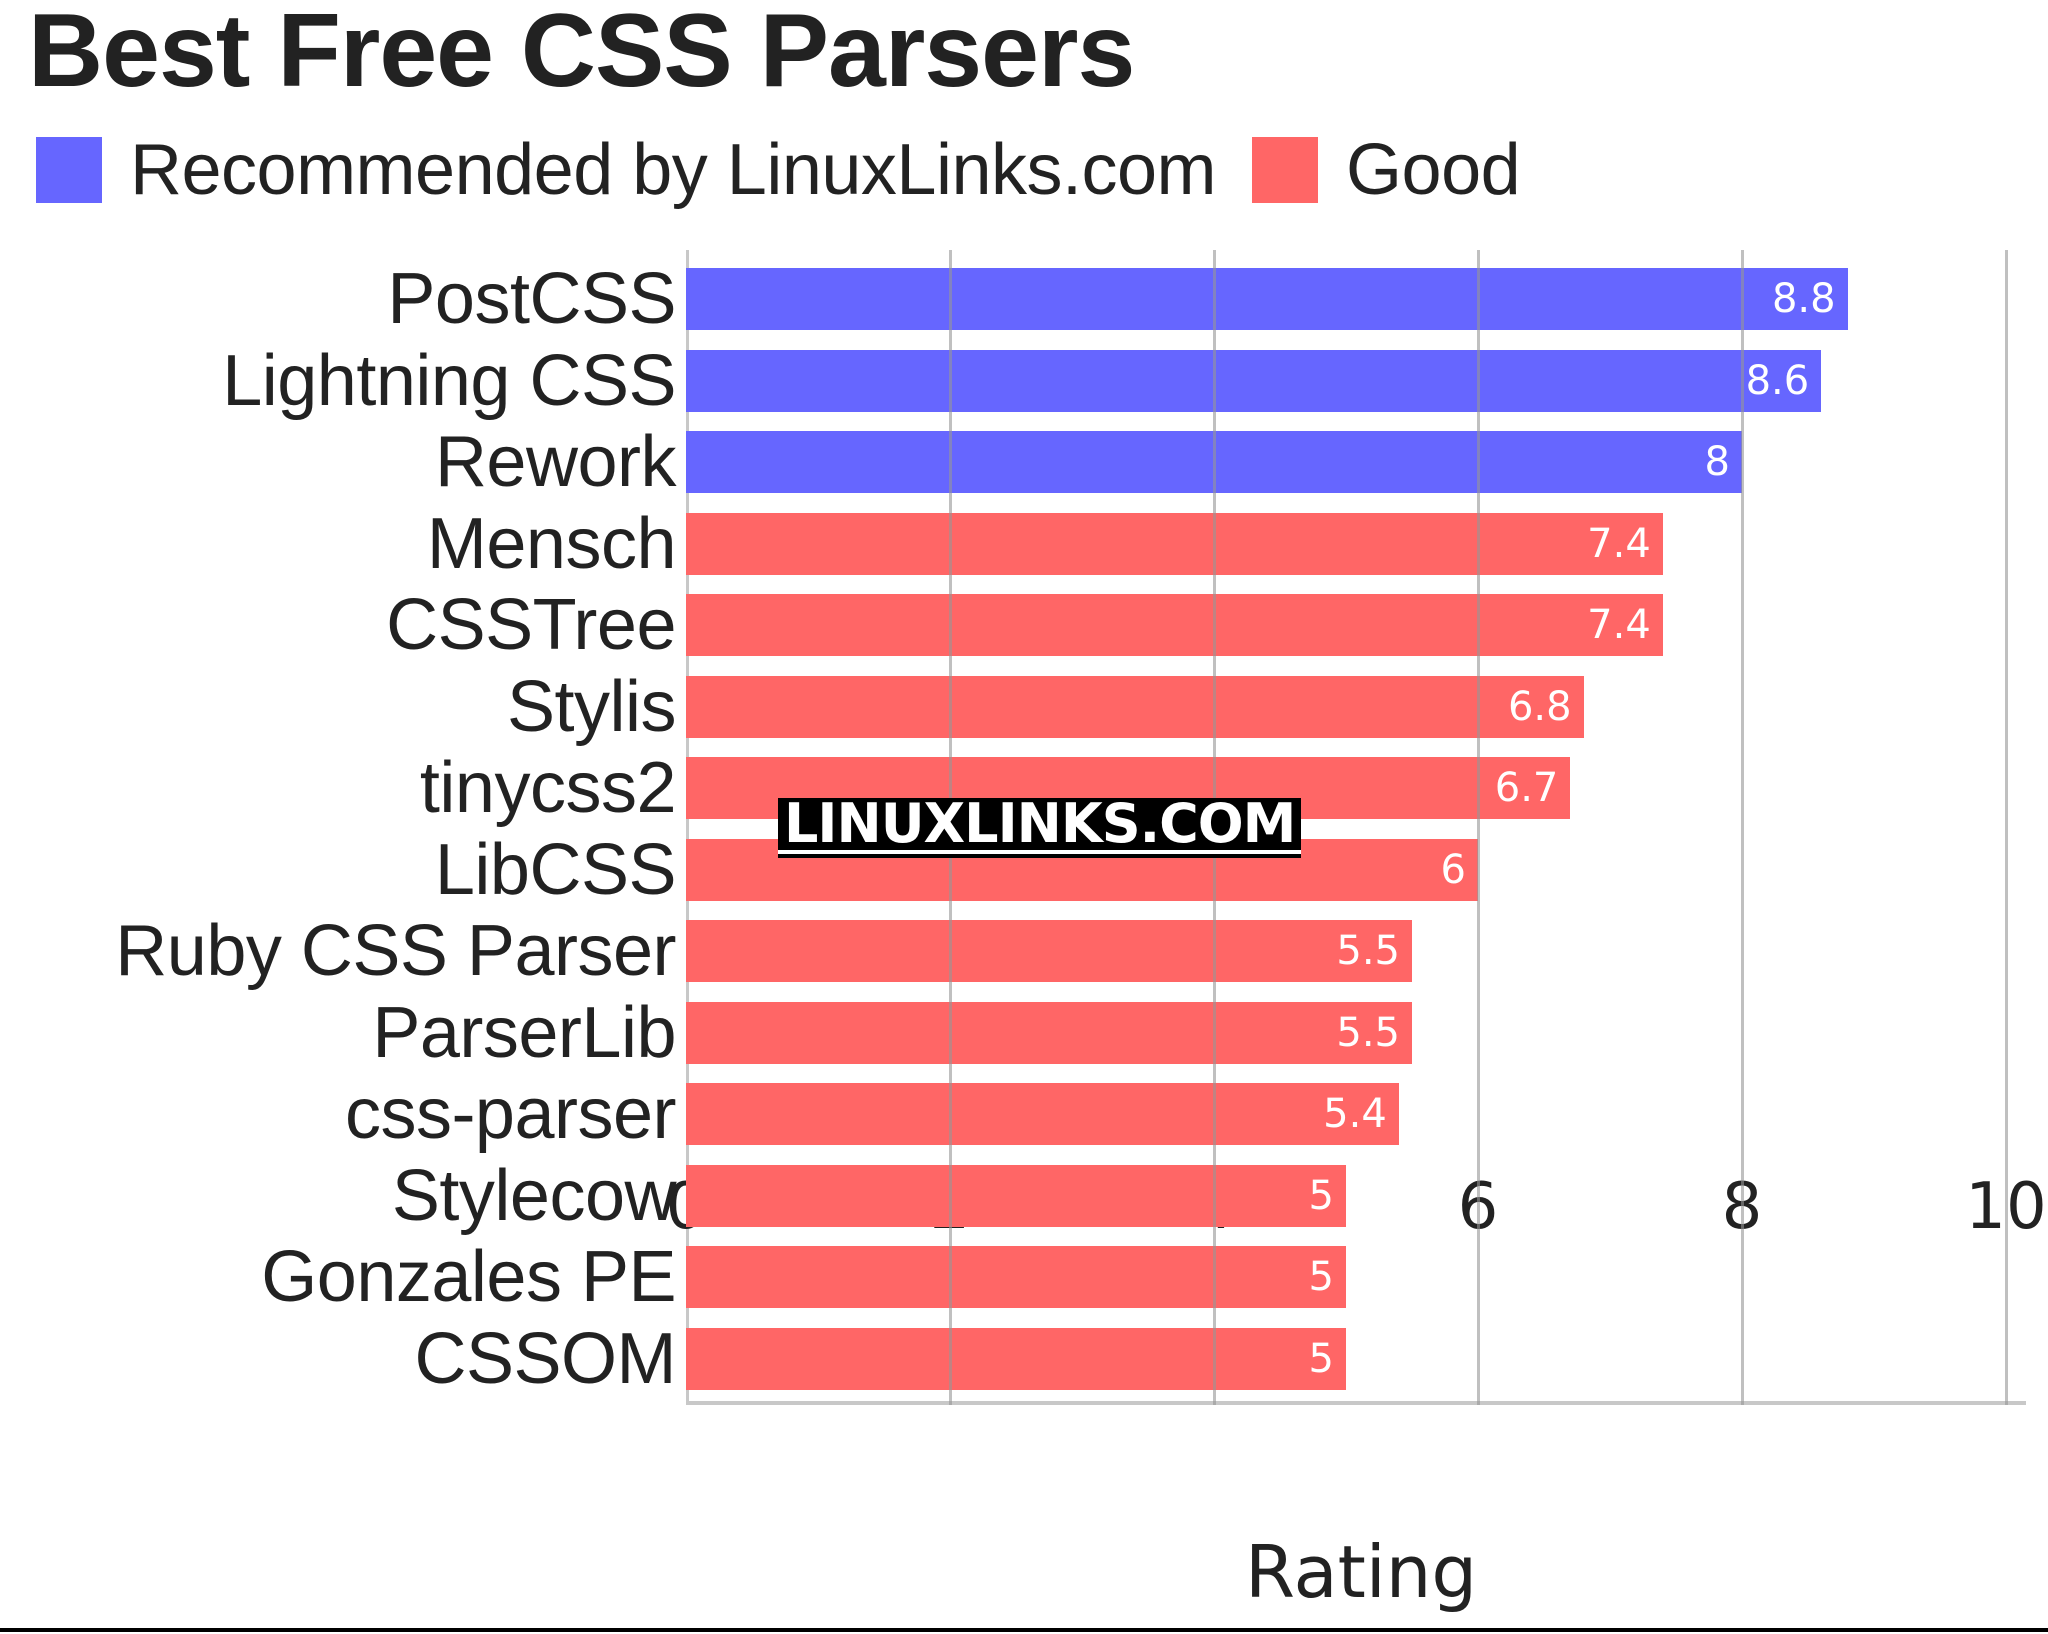  I want to click on bar-row: 8.6, so click(1254, 380).